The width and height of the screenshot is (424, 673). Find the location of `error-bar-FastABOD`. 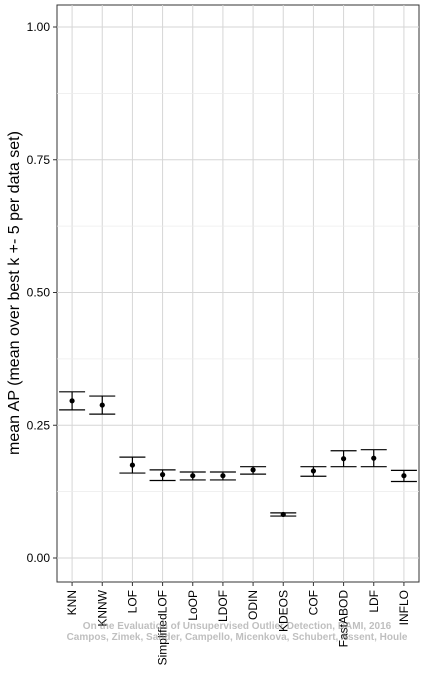

error-bar-FastABOD is located at coordinates (343, 459).